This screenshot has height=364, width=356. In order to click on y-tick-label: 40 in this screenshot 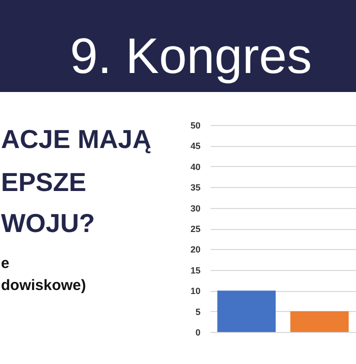, I will do `click(195, 167)`.